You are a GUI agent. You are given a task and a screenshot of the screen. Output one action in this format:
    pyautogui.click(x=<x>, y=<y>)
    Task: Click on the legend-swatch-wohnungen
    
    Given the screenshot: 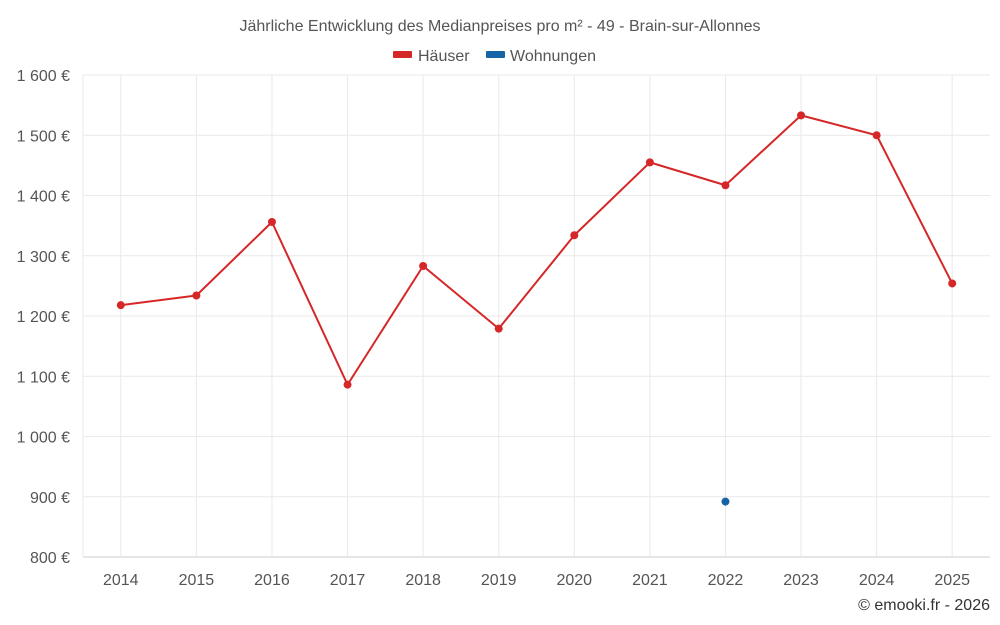 What is the action you would take?
    pyautogui.click(x=495, y=54)
    